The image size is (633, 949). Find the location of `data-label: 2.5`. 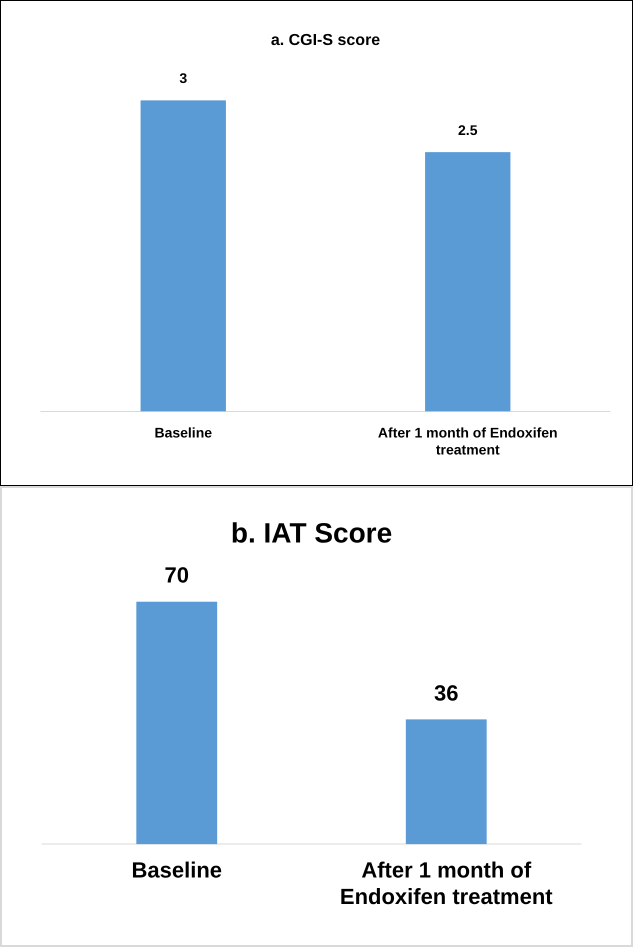

data-label: 2.5 is located at coordinates (468, 130).